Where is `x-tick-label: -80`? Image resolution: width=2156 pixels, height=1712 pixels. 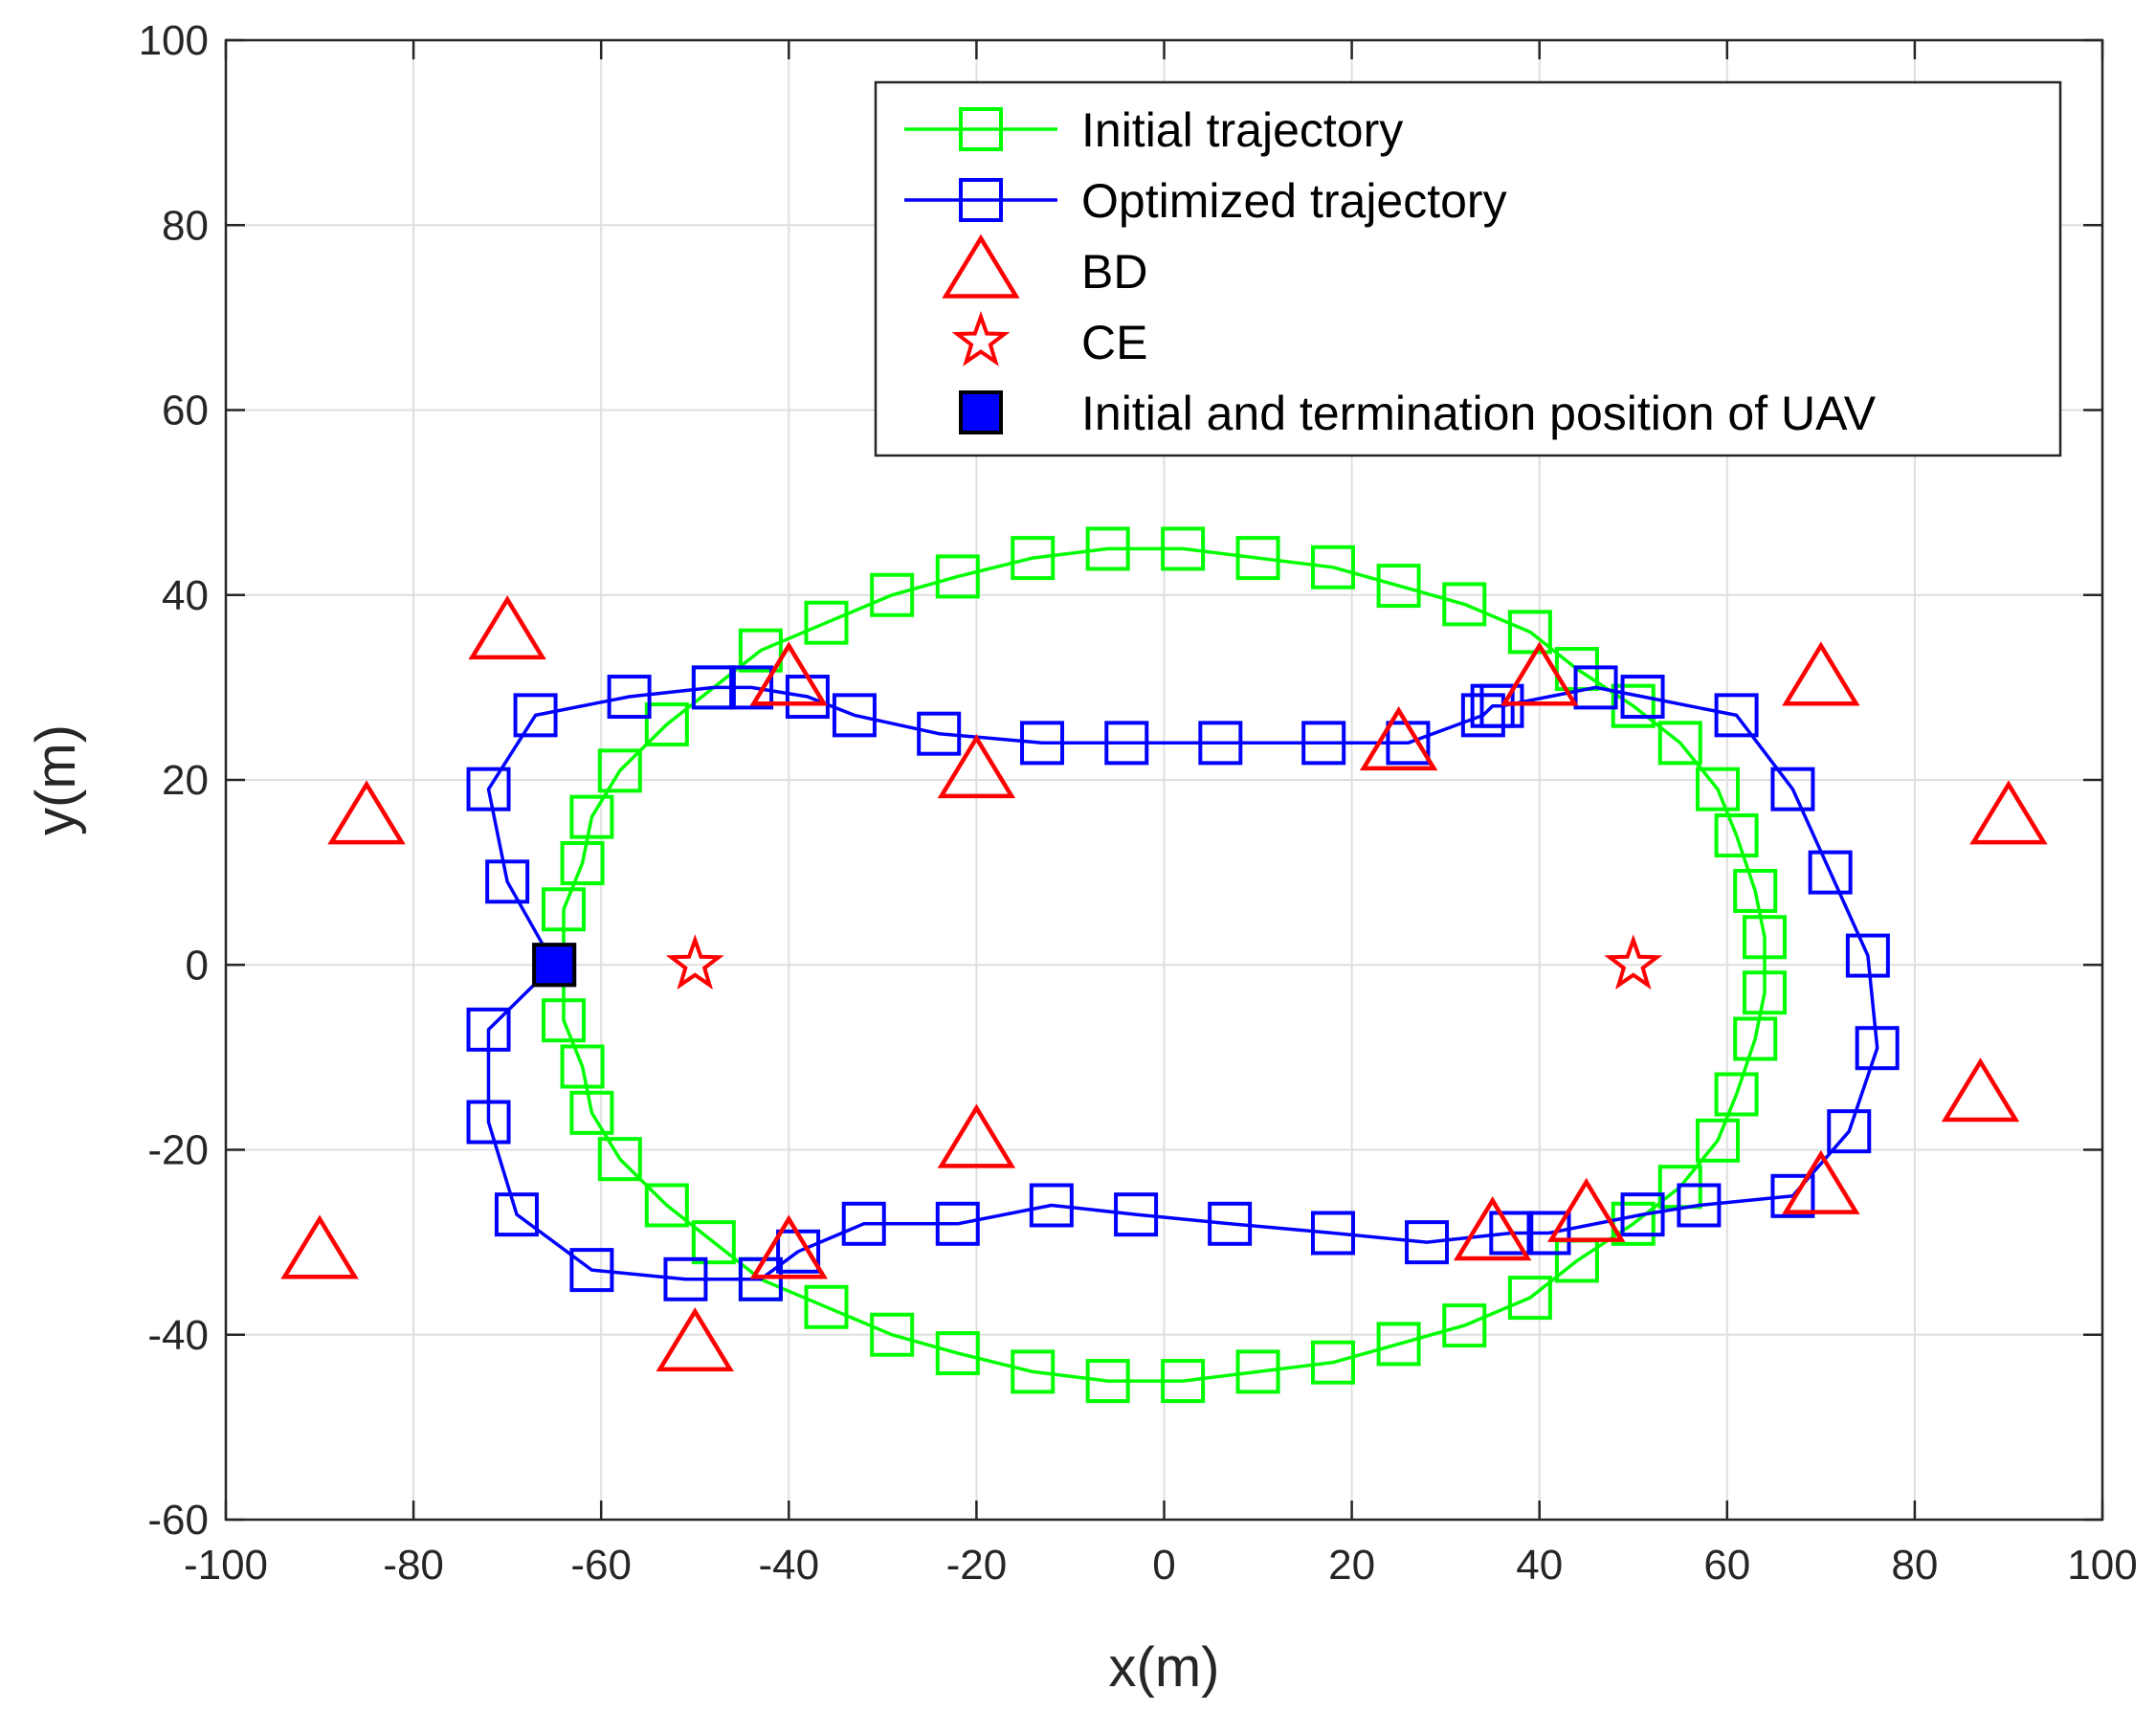
x-tick-label: -80 is located at coordinates (413, 1565).